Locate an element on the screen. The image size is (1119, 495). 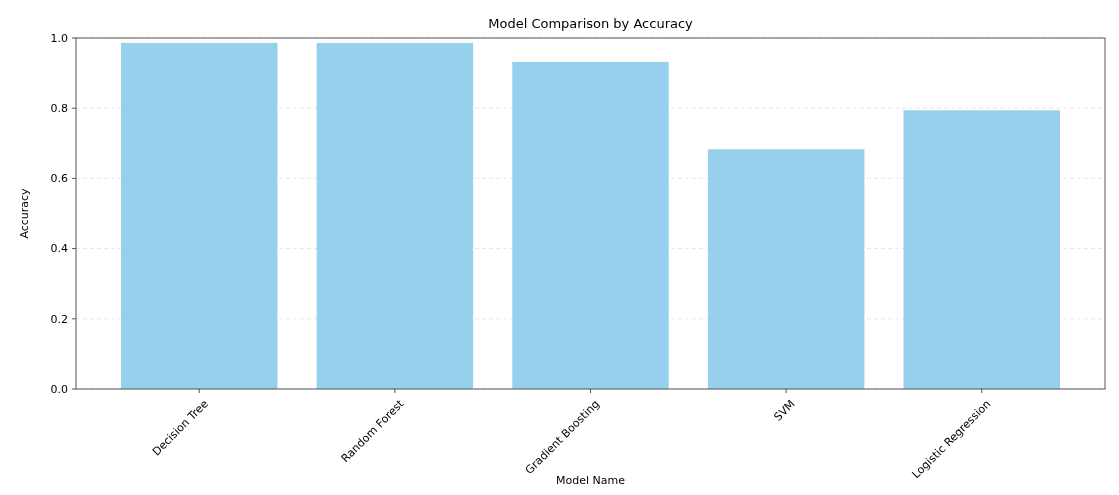
y-tick-label: 0.0 is located at coordinates (59, 389).